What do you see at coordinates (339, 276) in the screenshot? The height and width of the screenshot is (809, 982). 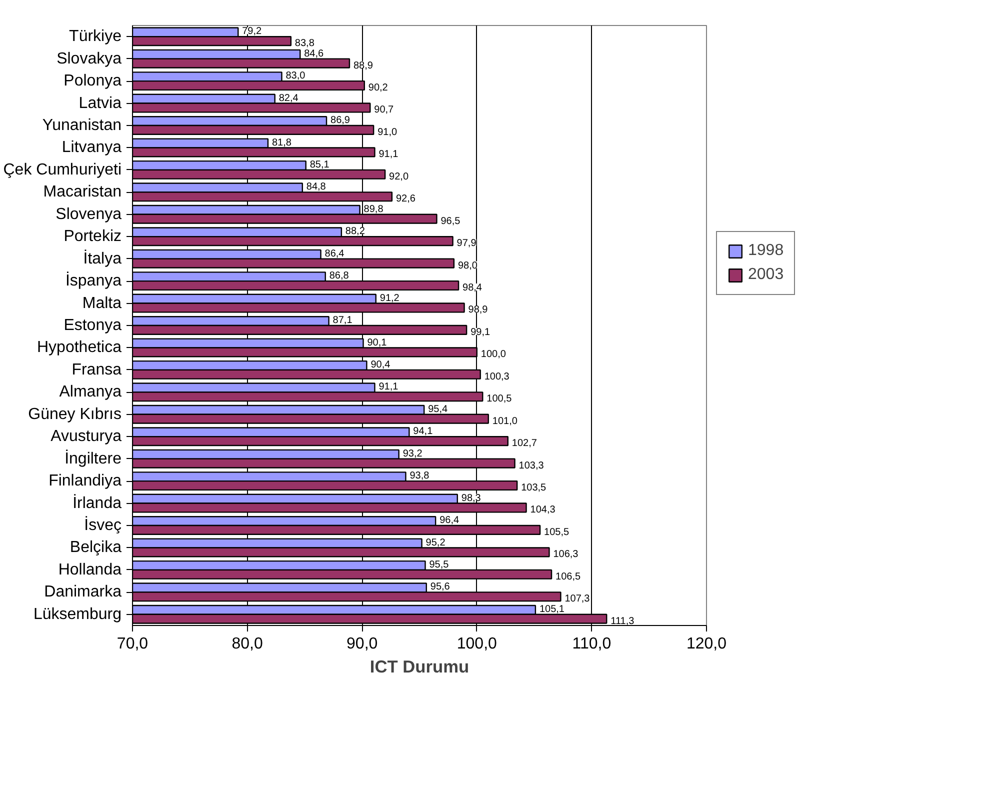 I see `data-label: 86,8` at bounding box center [339, 276].